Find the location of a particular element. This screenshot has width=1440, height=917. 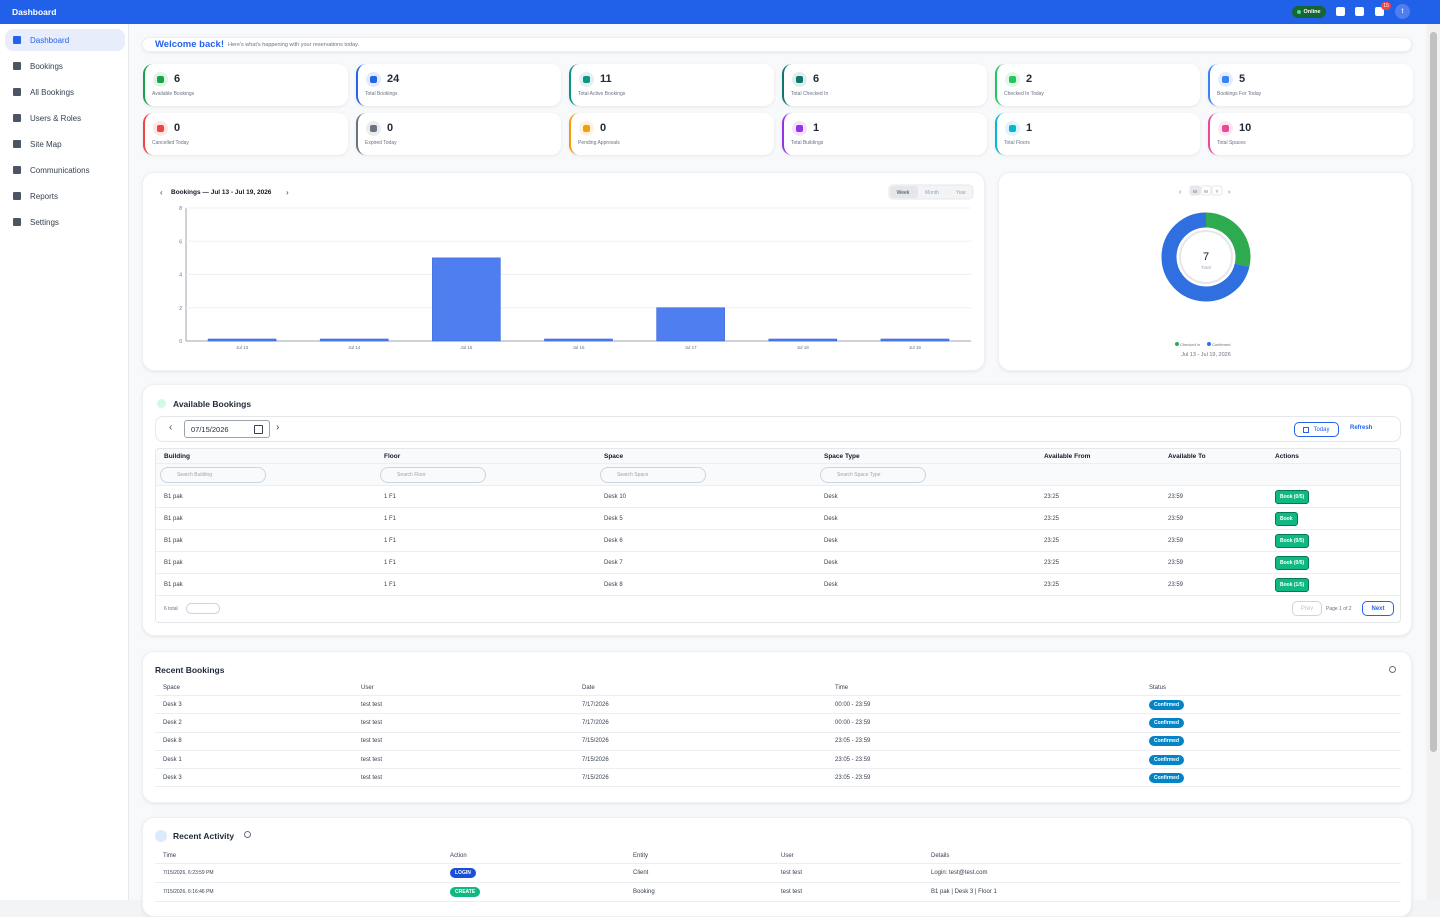

column-header: Actions is located at coordinates (1287, 456).